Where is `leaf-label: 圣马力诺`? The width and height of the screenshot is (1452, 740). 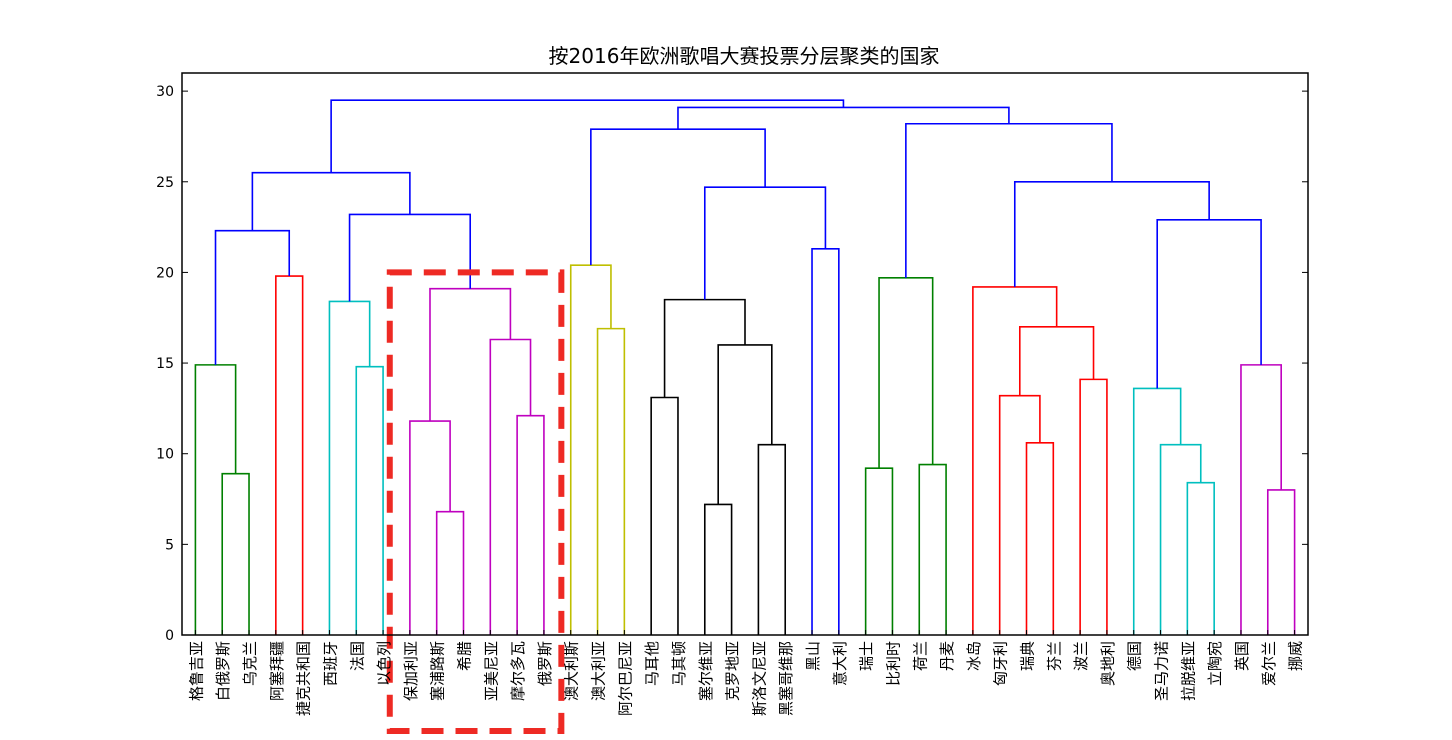 leaf-label: 圣马力诺 is located at coordinates (1162, 671).